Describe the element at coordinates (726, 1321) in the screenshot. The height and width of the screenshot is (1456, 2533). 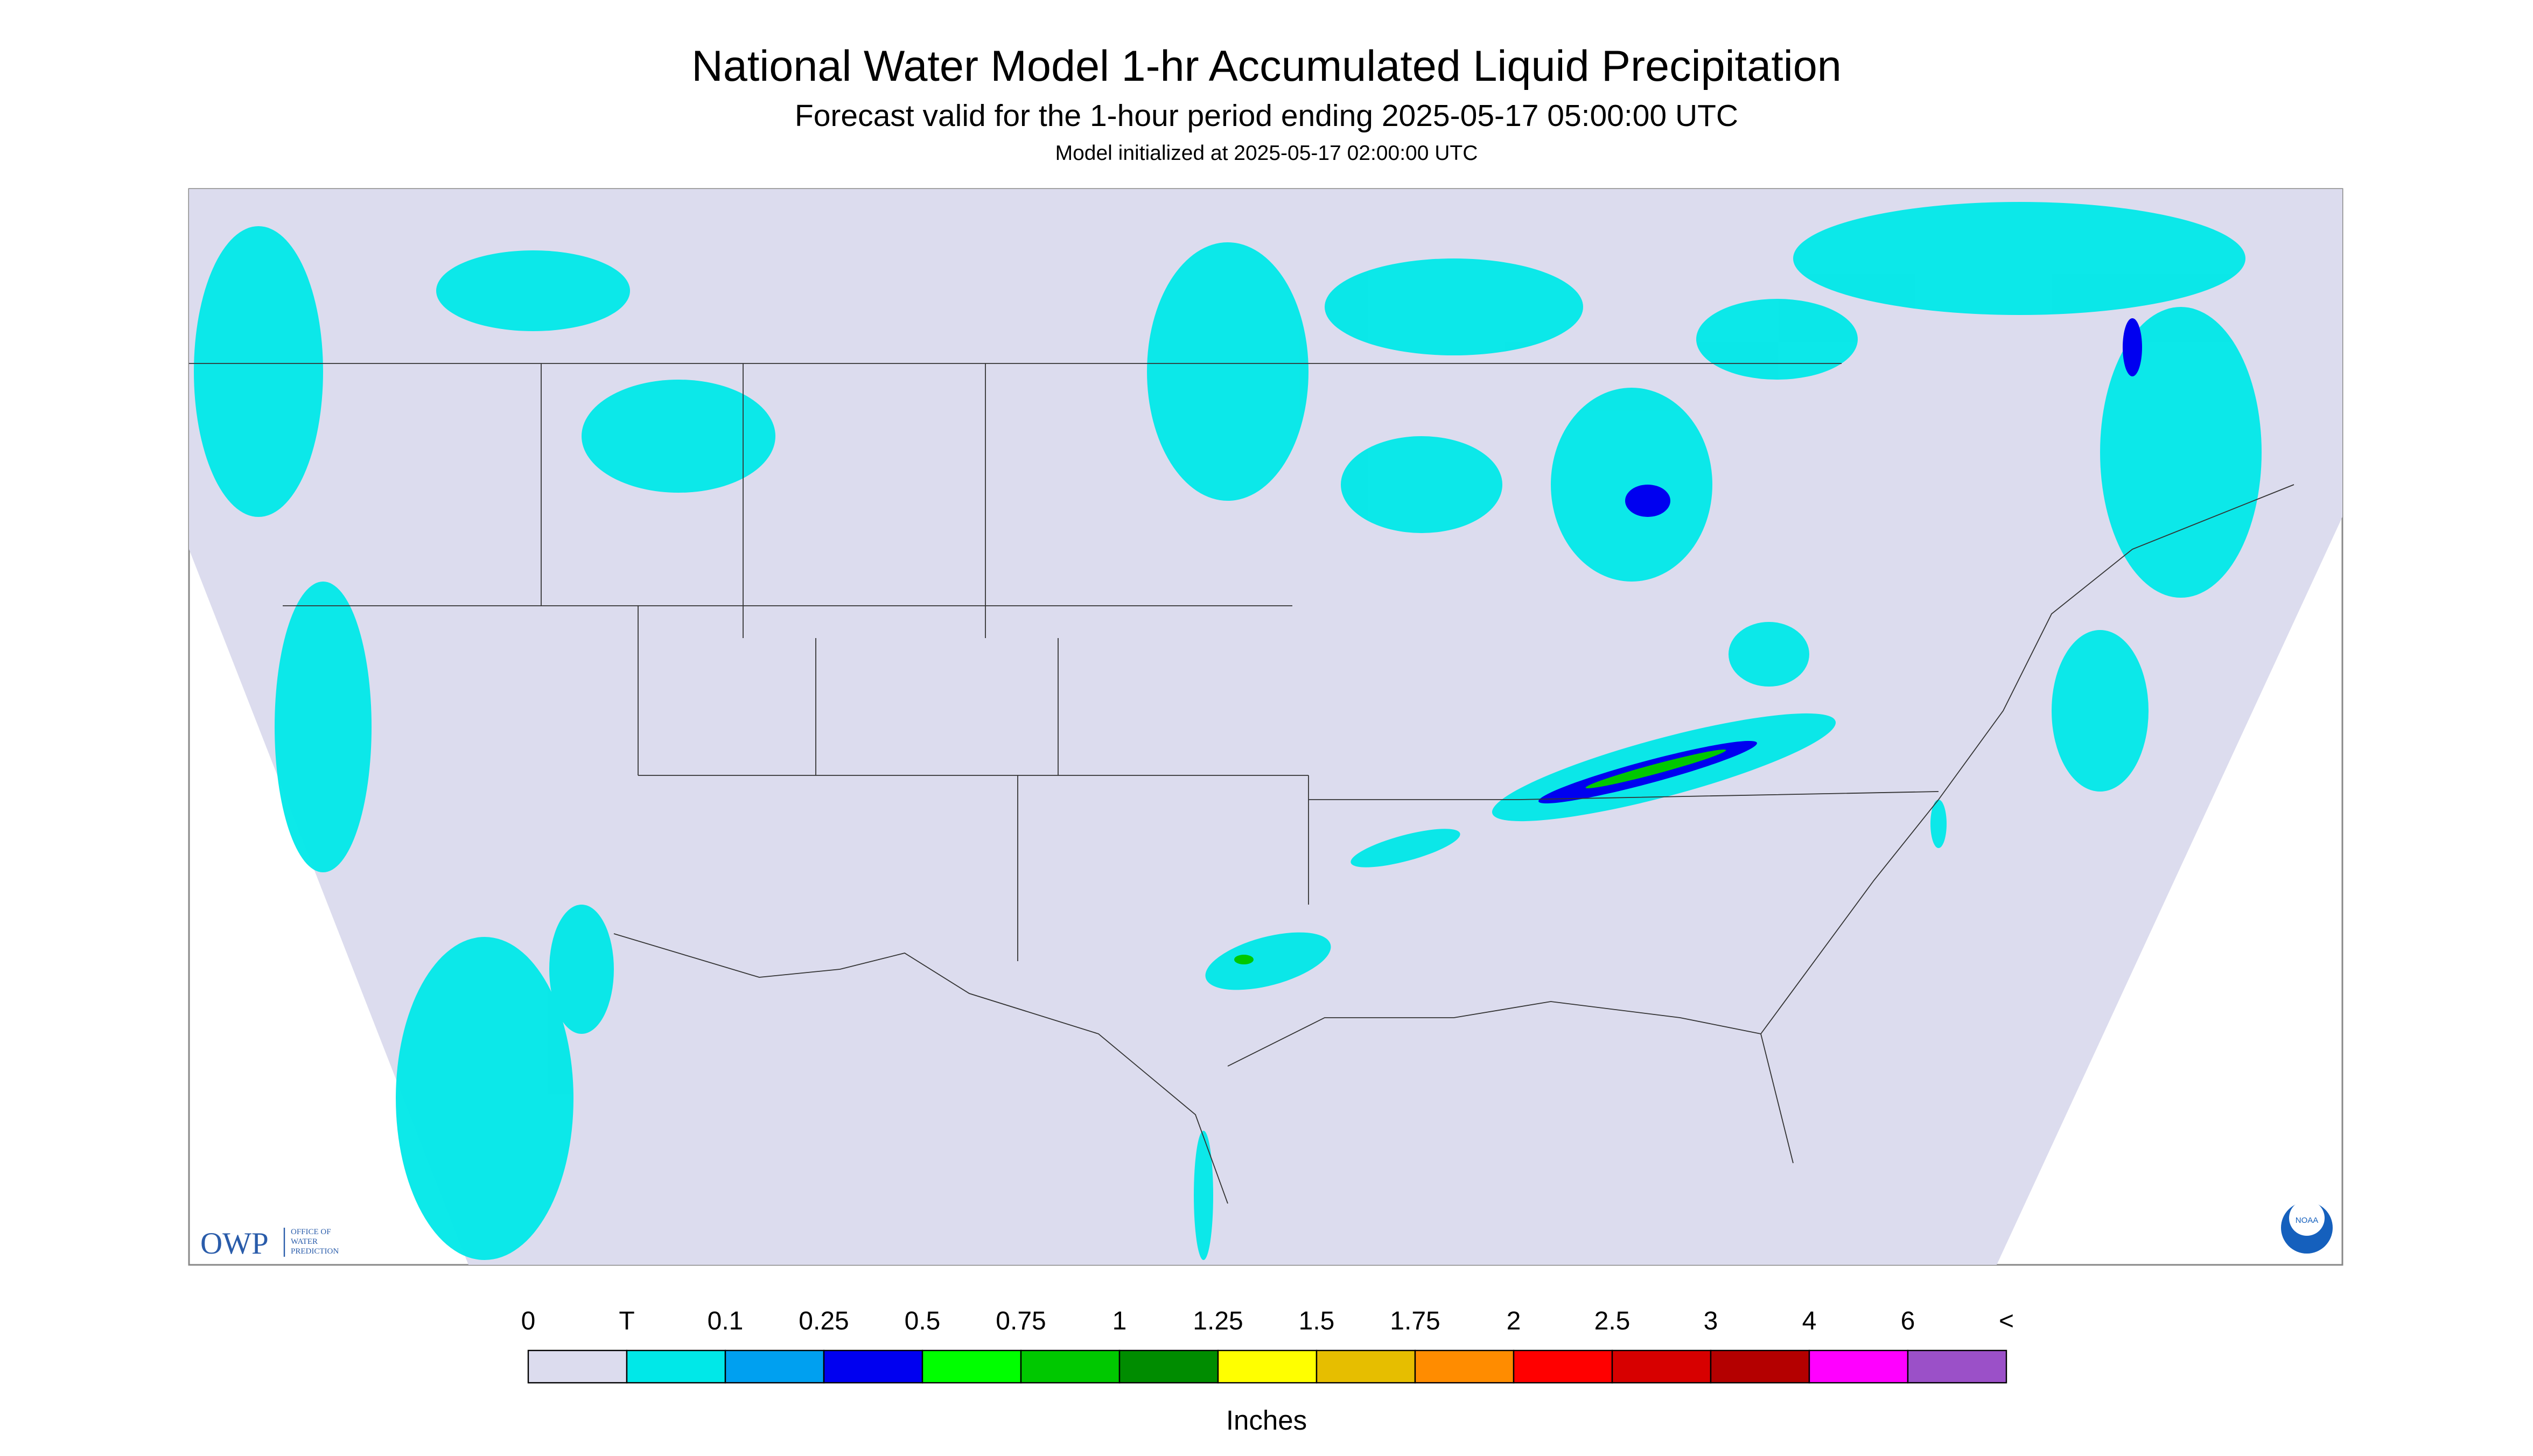
I see `legend-label: 0.1` at that location.